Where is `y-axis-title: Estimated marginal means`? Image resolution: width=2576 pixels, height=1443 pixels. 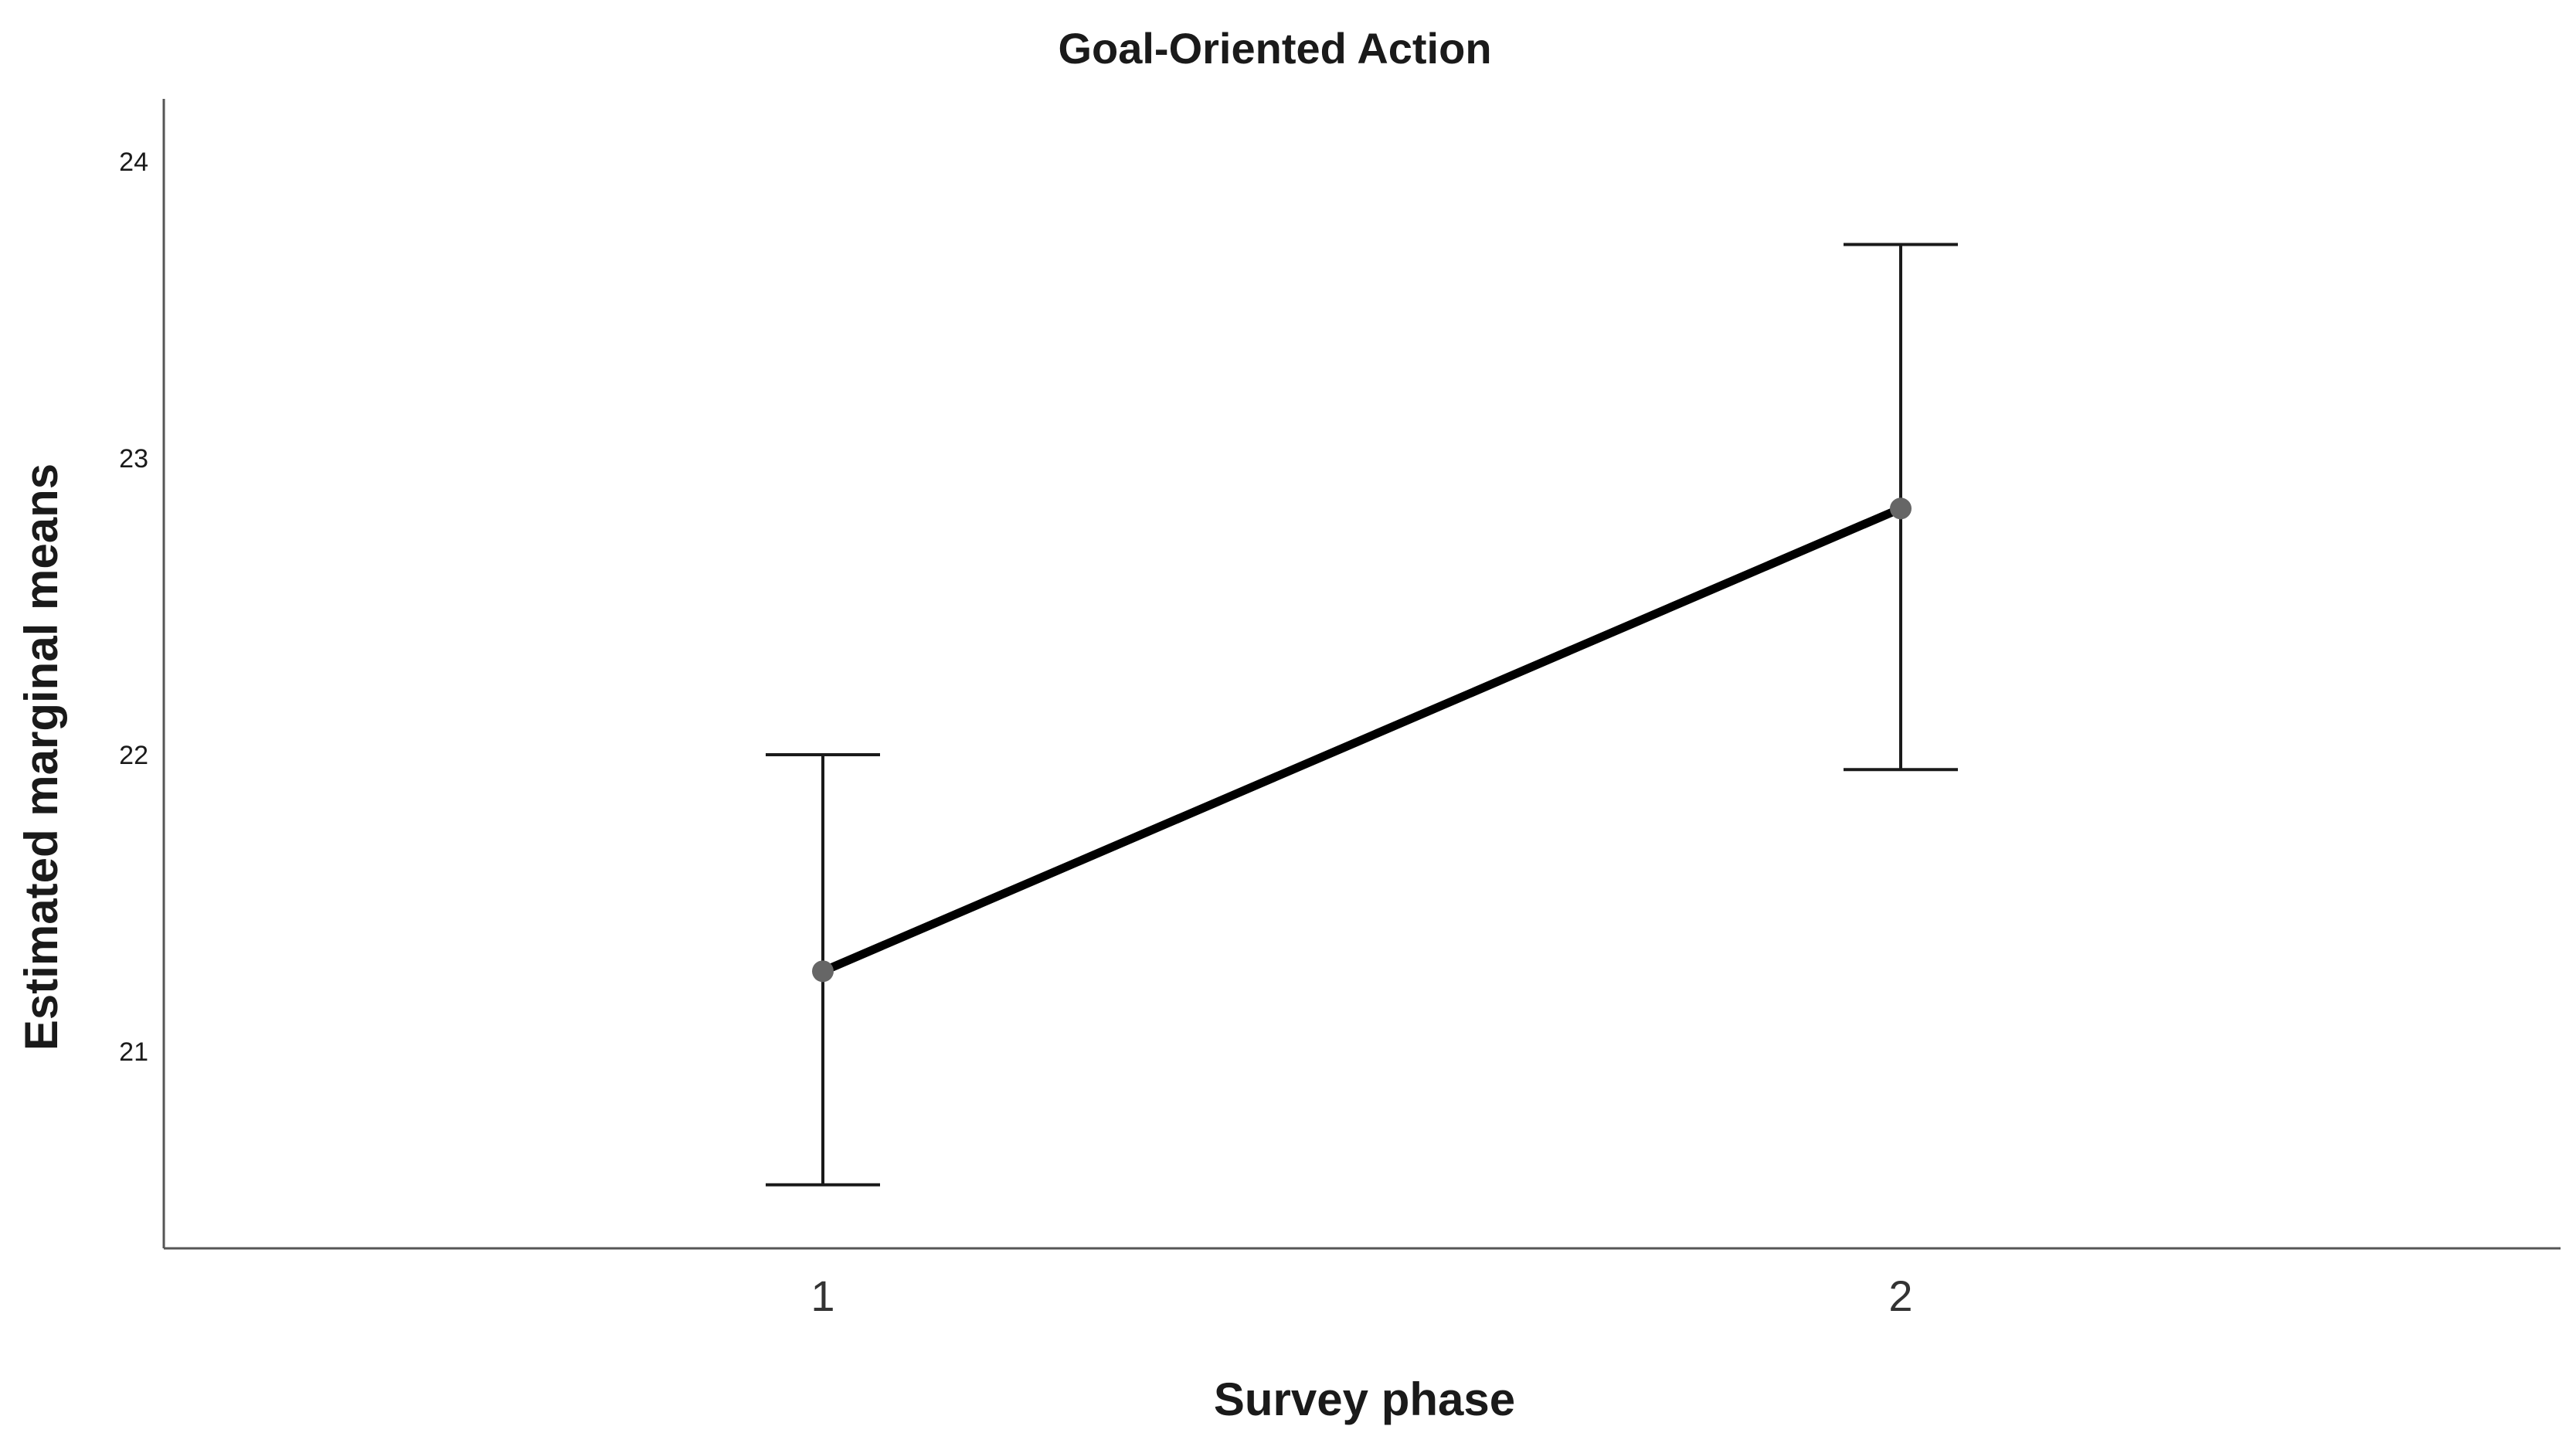 y-axis-title: Estimated marginal means is located at coordinates (41, 757).